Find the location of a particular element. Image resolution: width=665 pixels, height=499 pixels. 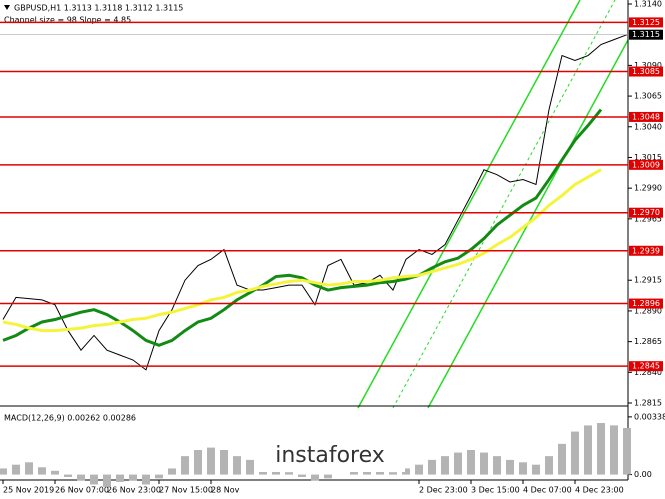

y-tick-label: 1.2915 is located at coordinates (648, 280).